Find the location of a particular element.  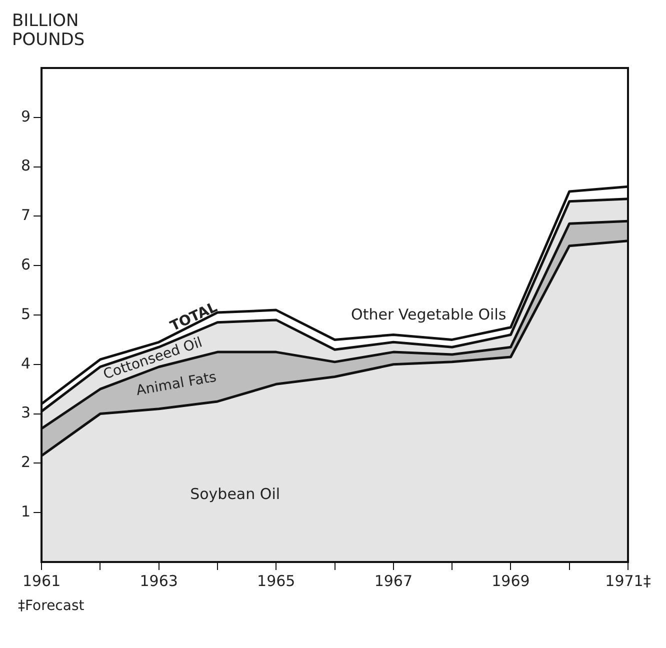

x-tick-label: 1965 is located at coordinates (276, 581).